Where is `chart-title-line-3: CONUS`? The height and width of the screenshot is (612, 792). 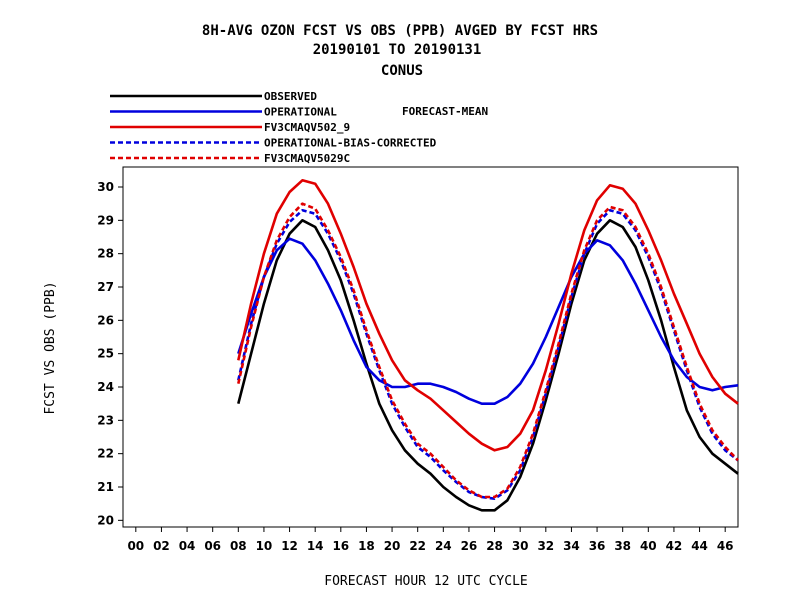 chart-title-line-3: CONUS is located at coordinates (402, 71).